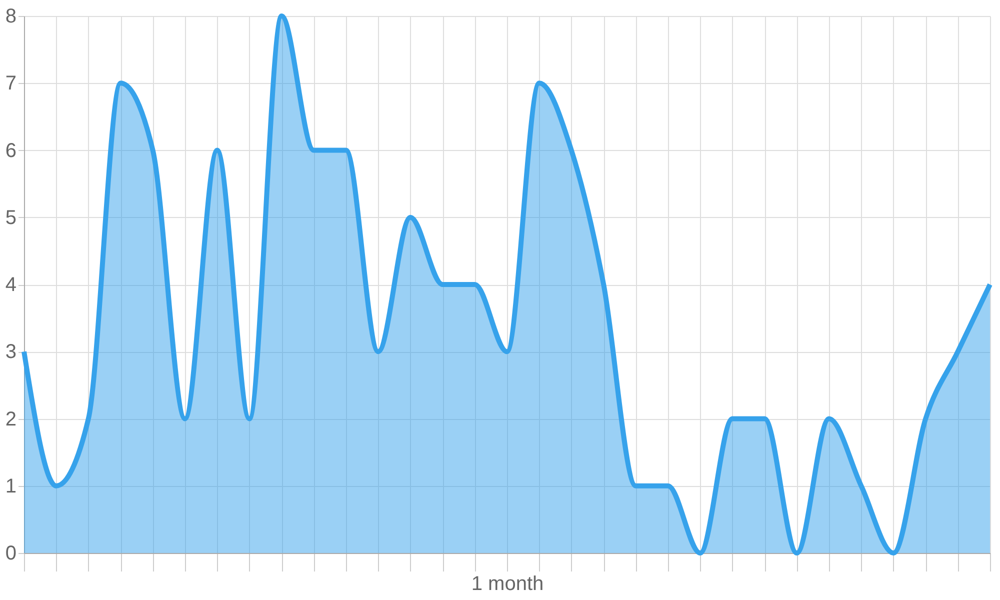 Image resolution: width=1000 pixels, height=600 pixels. I want to click on y-tick-label: 4, so click(10, 285).